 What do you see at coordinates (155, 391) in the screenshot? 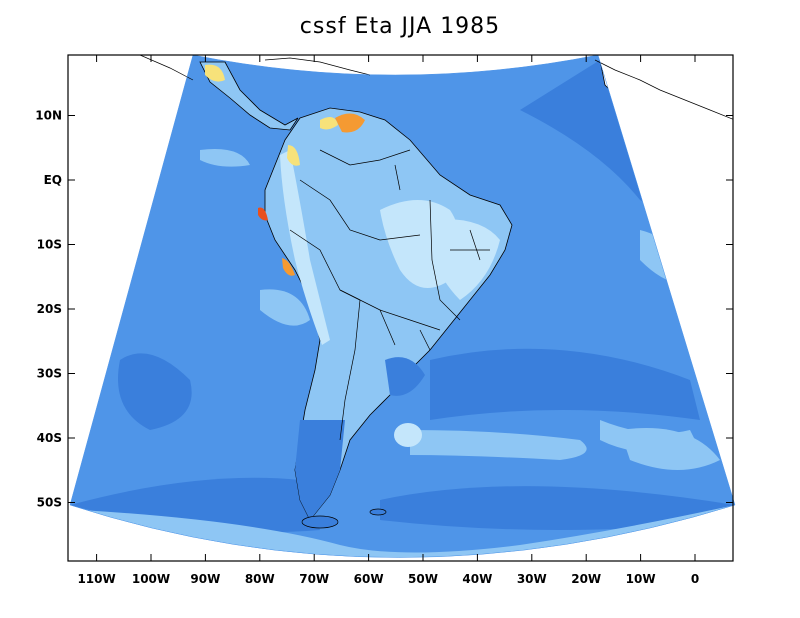
I see `deep-band-south-pacific` at bounding box center [155, 391].